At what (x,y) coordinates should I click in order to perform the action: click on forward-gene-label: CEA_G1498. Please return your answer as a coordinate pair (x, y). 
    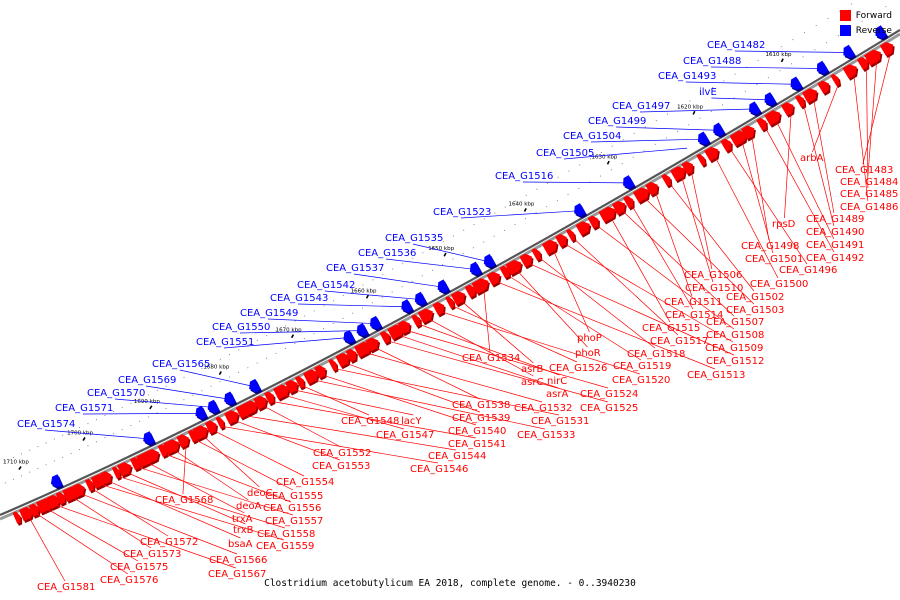
    Looking at the image, I should click on (770, 246).